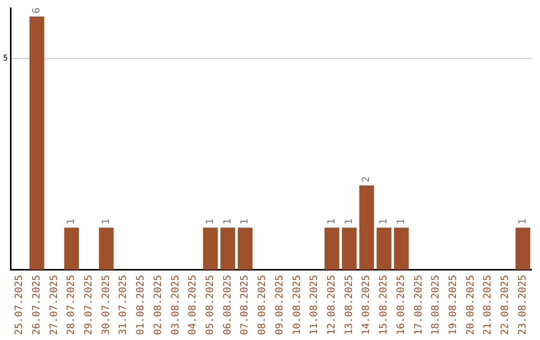 The width and height of the screenshot is (540, 340). I want to click on x-tick-label: 20.08.2025, so click(470, 305).